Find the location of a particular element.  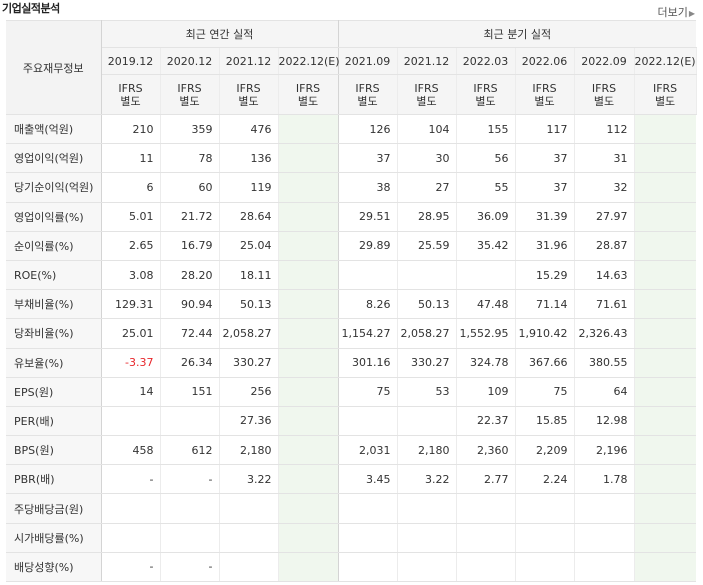

annual-value-cell: 3.22 is located at coordinates (249, 479).